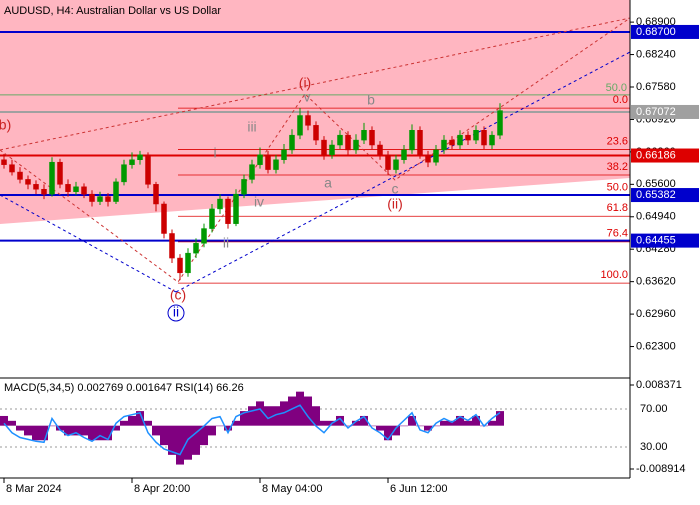 Image resolution: width=700 pixels, height=505 pixels. What do you see at coordinates (292, 489) in the screenshot?
I see `x-tick-label: 8 May 04:00` at bounding box center [292, 489].